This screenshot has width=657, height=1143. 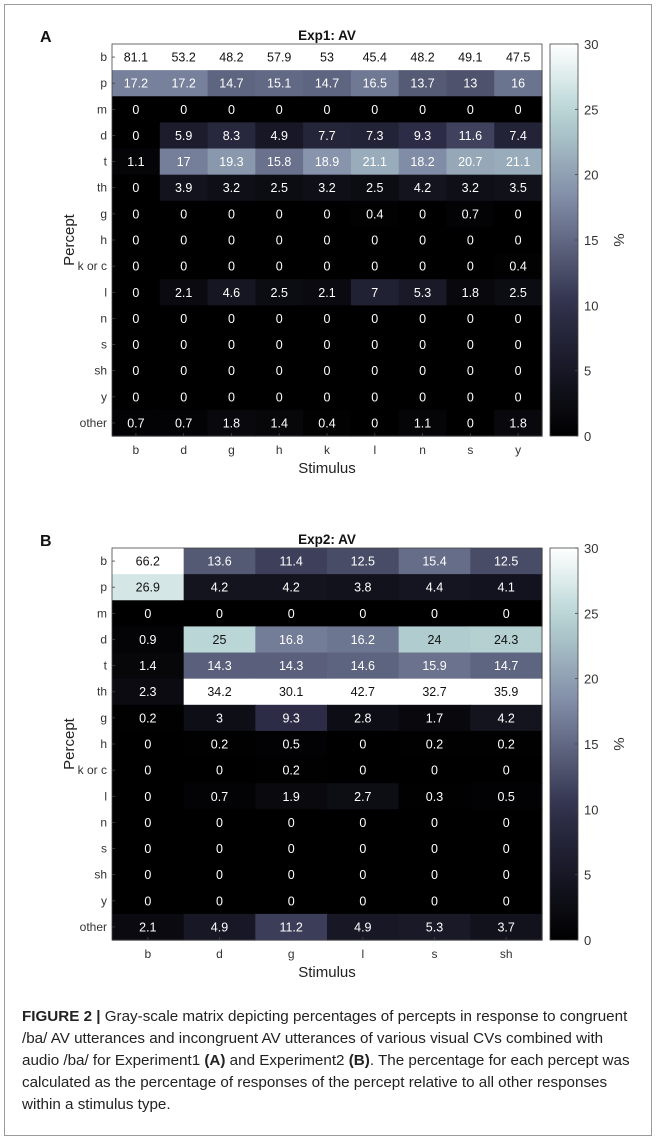 I want to click on cell-value-label: 24, so click(x=435, y=640).